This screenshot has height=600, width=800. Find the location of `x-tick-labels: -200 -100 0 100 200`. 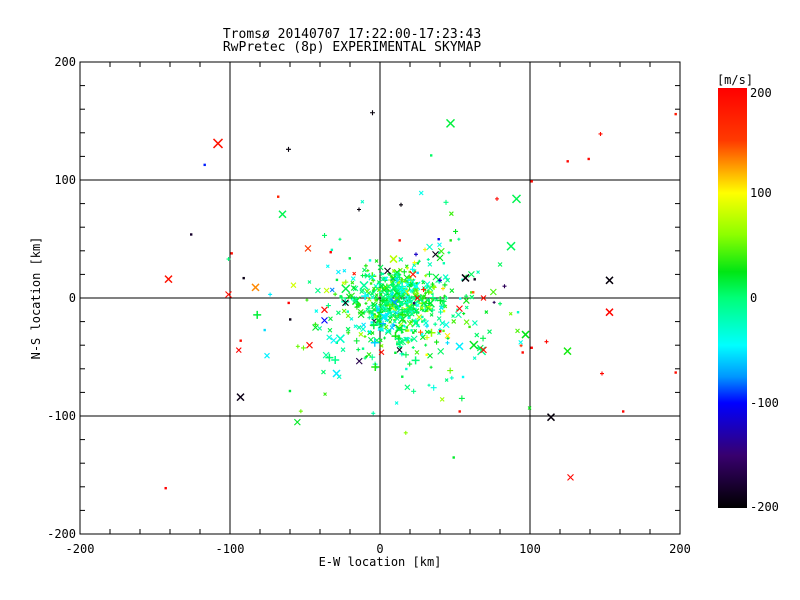

x-tick-labels: -200 -100 0 100 200 is located at coordinates (378, 549).